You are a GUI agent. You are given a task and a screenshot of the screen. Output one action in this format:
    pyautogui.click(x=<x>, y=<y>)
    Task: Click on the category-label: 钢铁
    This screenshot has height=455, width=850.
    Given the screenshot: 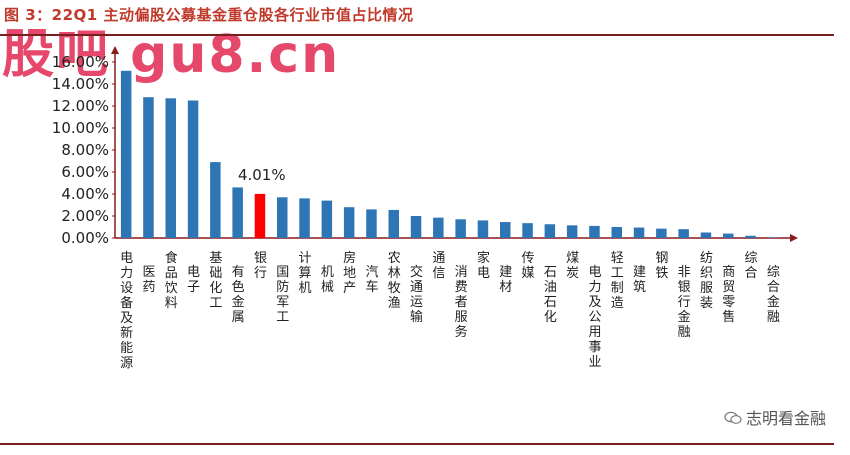 What is the action you would take?
    pyautogui.click(x=661, y=266)
    